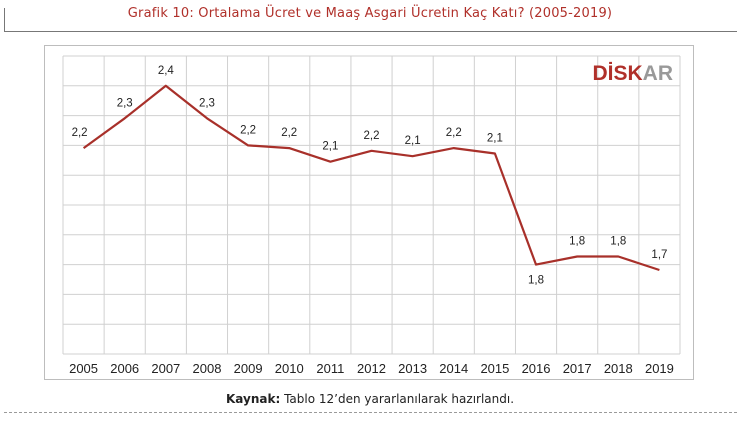 Image resolution: width=740 pixels, height=430 pixels. I want to click on x-tick-label: 2018, so click(618, 368).